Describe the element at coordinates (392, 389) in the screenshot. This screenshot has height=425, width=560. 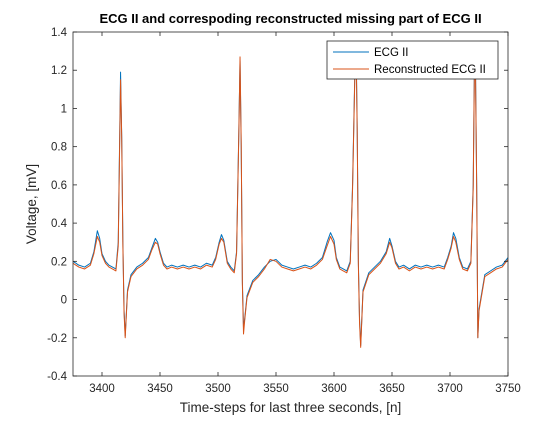
I see `x-tick-label: 3650` at that location.